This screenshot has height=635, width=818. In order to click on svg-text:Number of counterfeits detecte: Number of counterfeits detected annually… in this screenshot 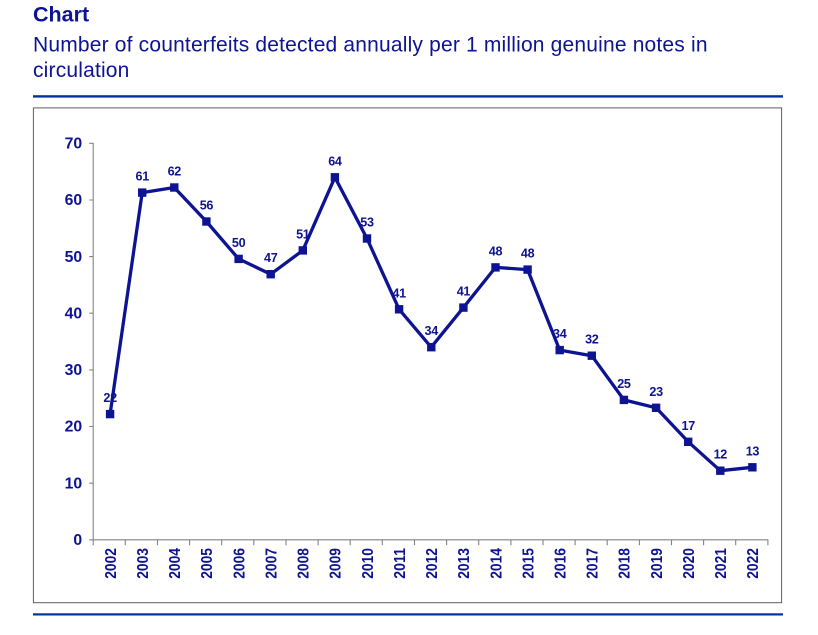, I will do `click(370, 45)`.